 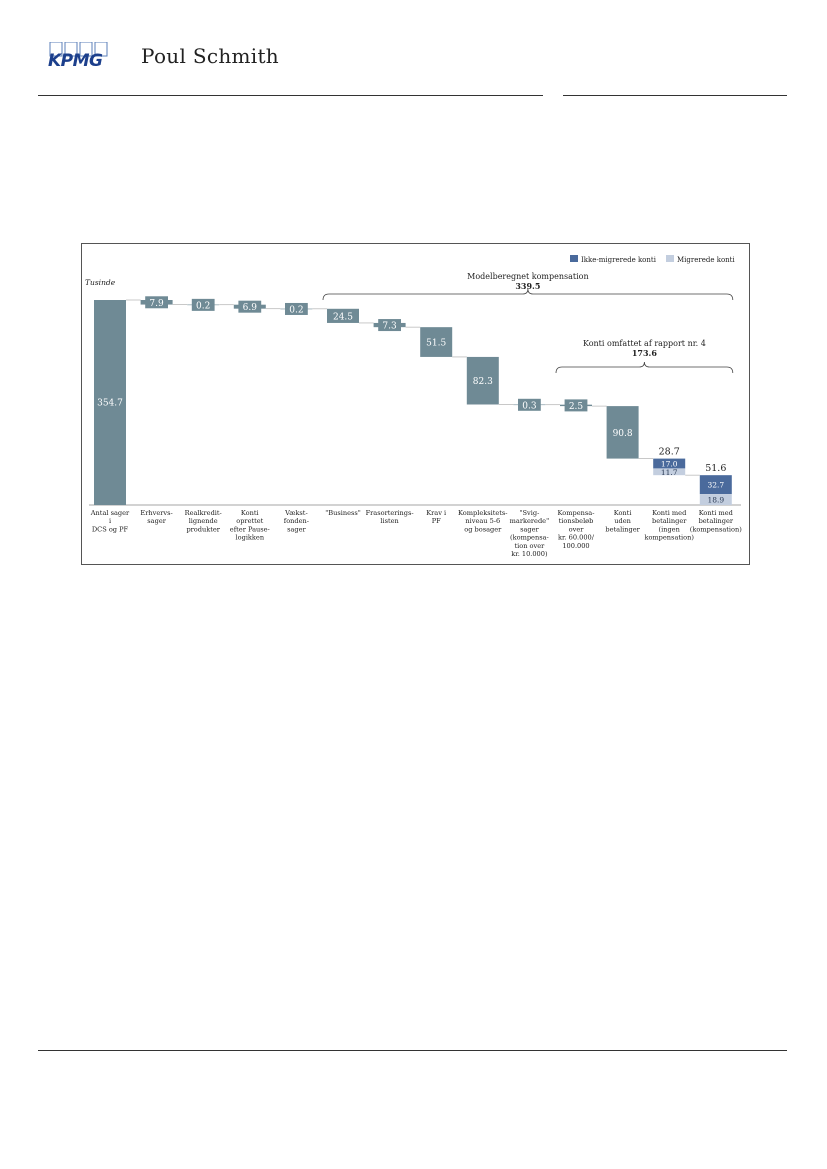 I want to click on brand-name: Poul Schmith, so click(x=210, y=56).